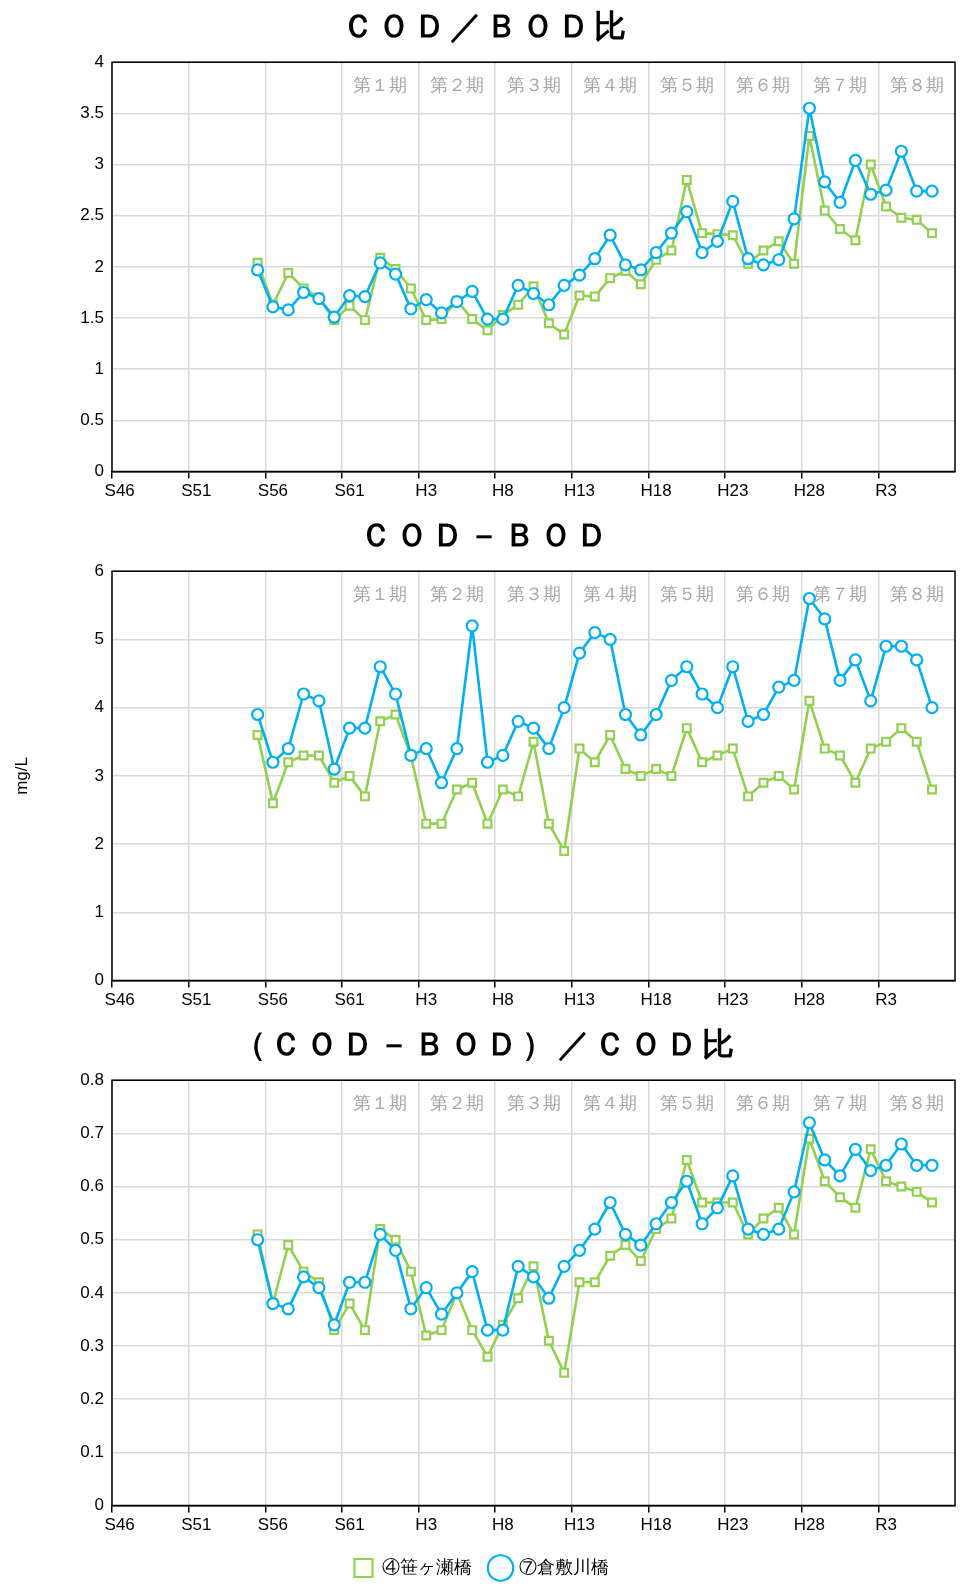  What do you see at coordinates (92, 1079) in the screenshot?
I see `y-tick-label: 0.8` at bounding box center [92, 1079].